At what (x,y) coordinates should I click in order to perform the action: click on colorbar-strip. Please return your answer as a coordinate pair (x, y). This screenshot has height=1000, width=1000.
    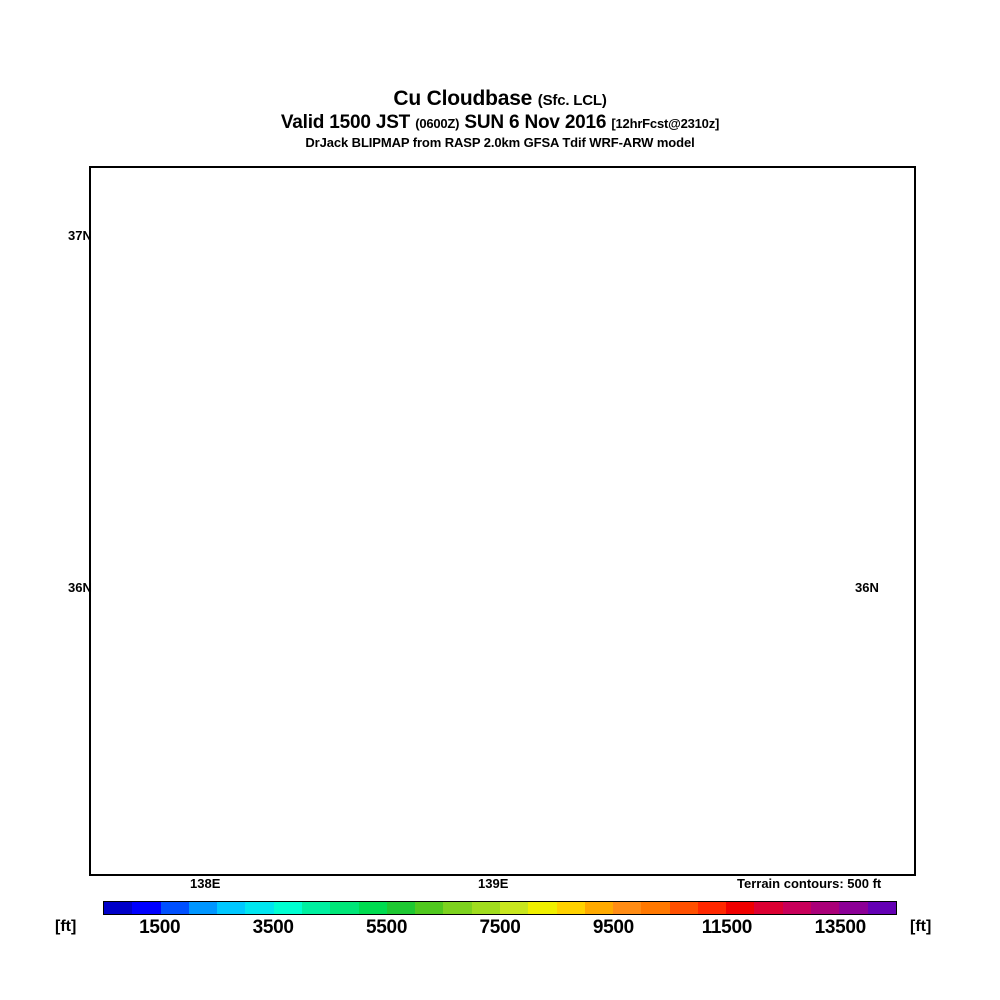
    Looking at the image, I should click on (500, 908).